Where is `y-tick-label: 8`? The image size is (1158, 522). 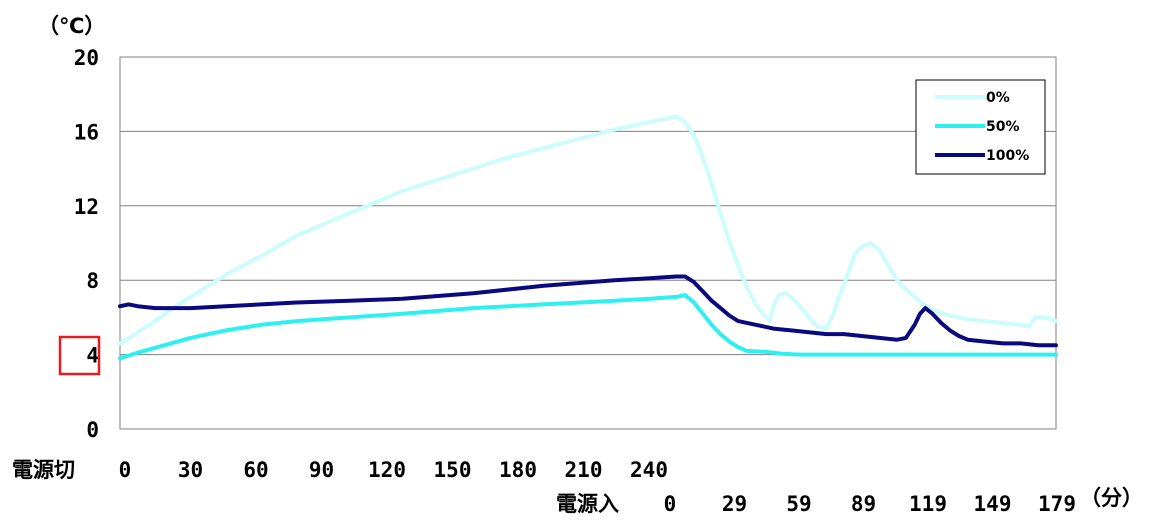 y-tick-label: 8 is located at coordinates (92, 281).